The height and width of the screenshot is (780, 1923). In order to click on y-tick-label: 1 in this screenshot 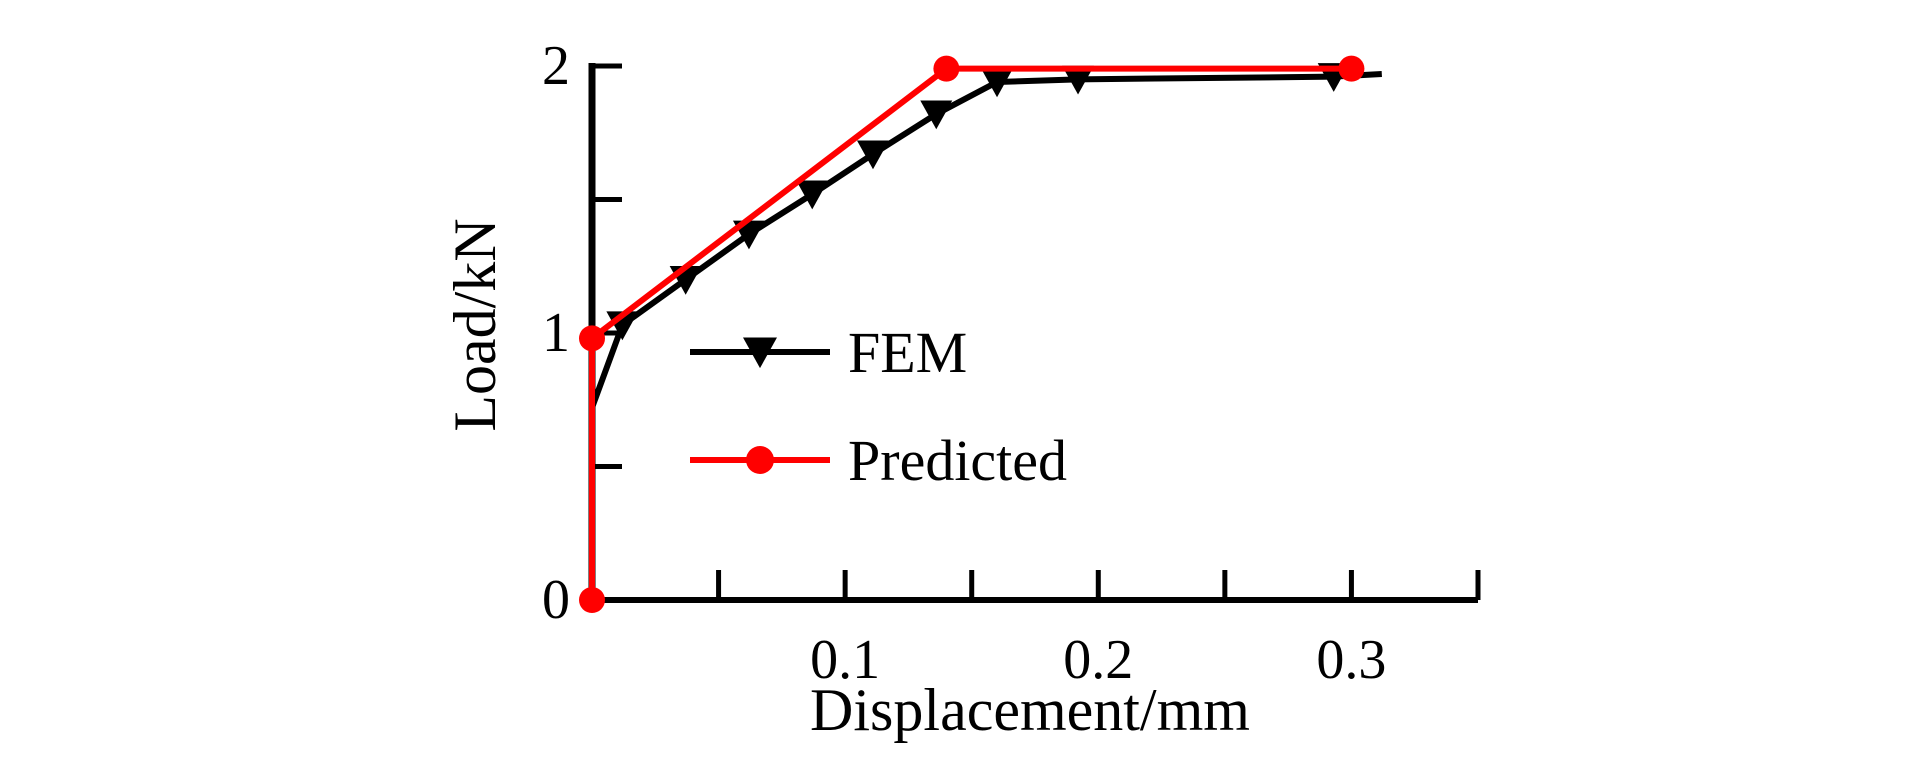, I will do `click(556, 333)`.